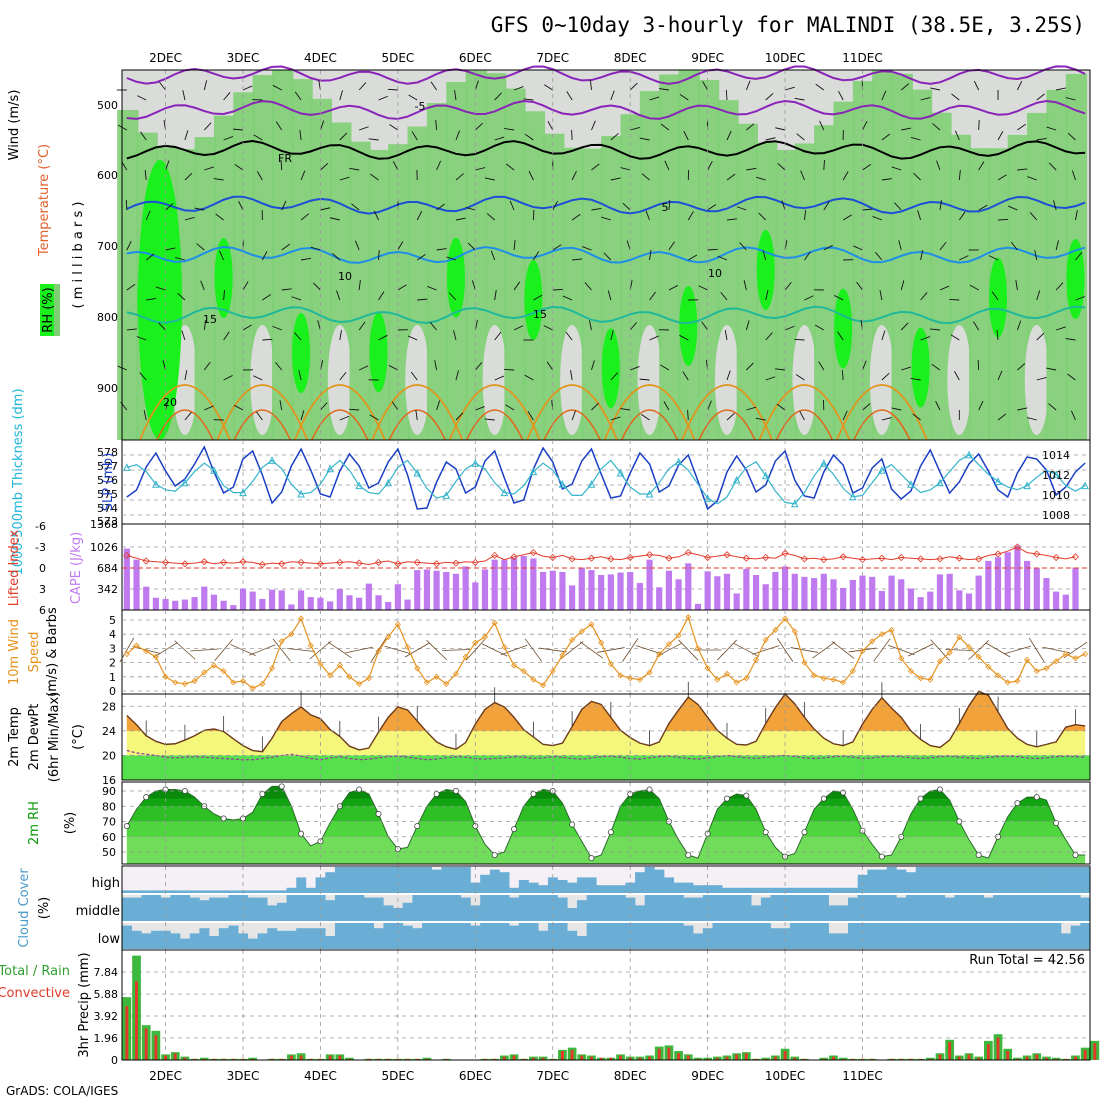  Describe the element at coordinates (606, 150) in the screenshot. I see `temperature-contour` at that location.